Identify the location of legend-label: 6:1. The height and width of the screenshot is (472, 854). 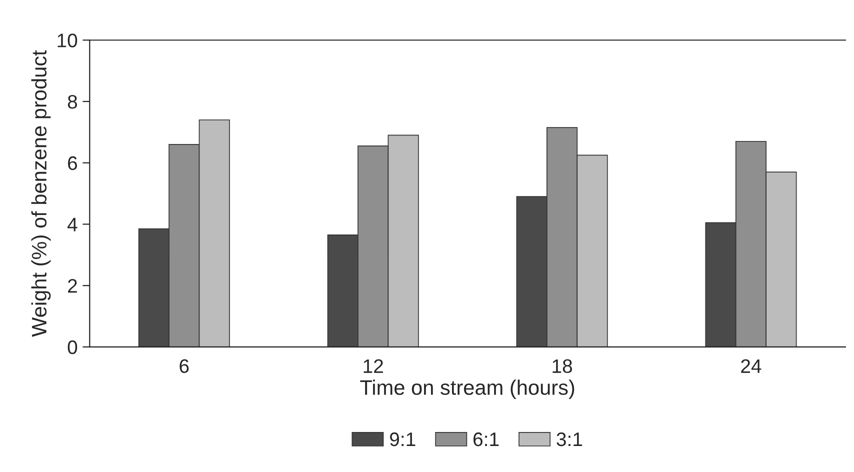
(486, 439).